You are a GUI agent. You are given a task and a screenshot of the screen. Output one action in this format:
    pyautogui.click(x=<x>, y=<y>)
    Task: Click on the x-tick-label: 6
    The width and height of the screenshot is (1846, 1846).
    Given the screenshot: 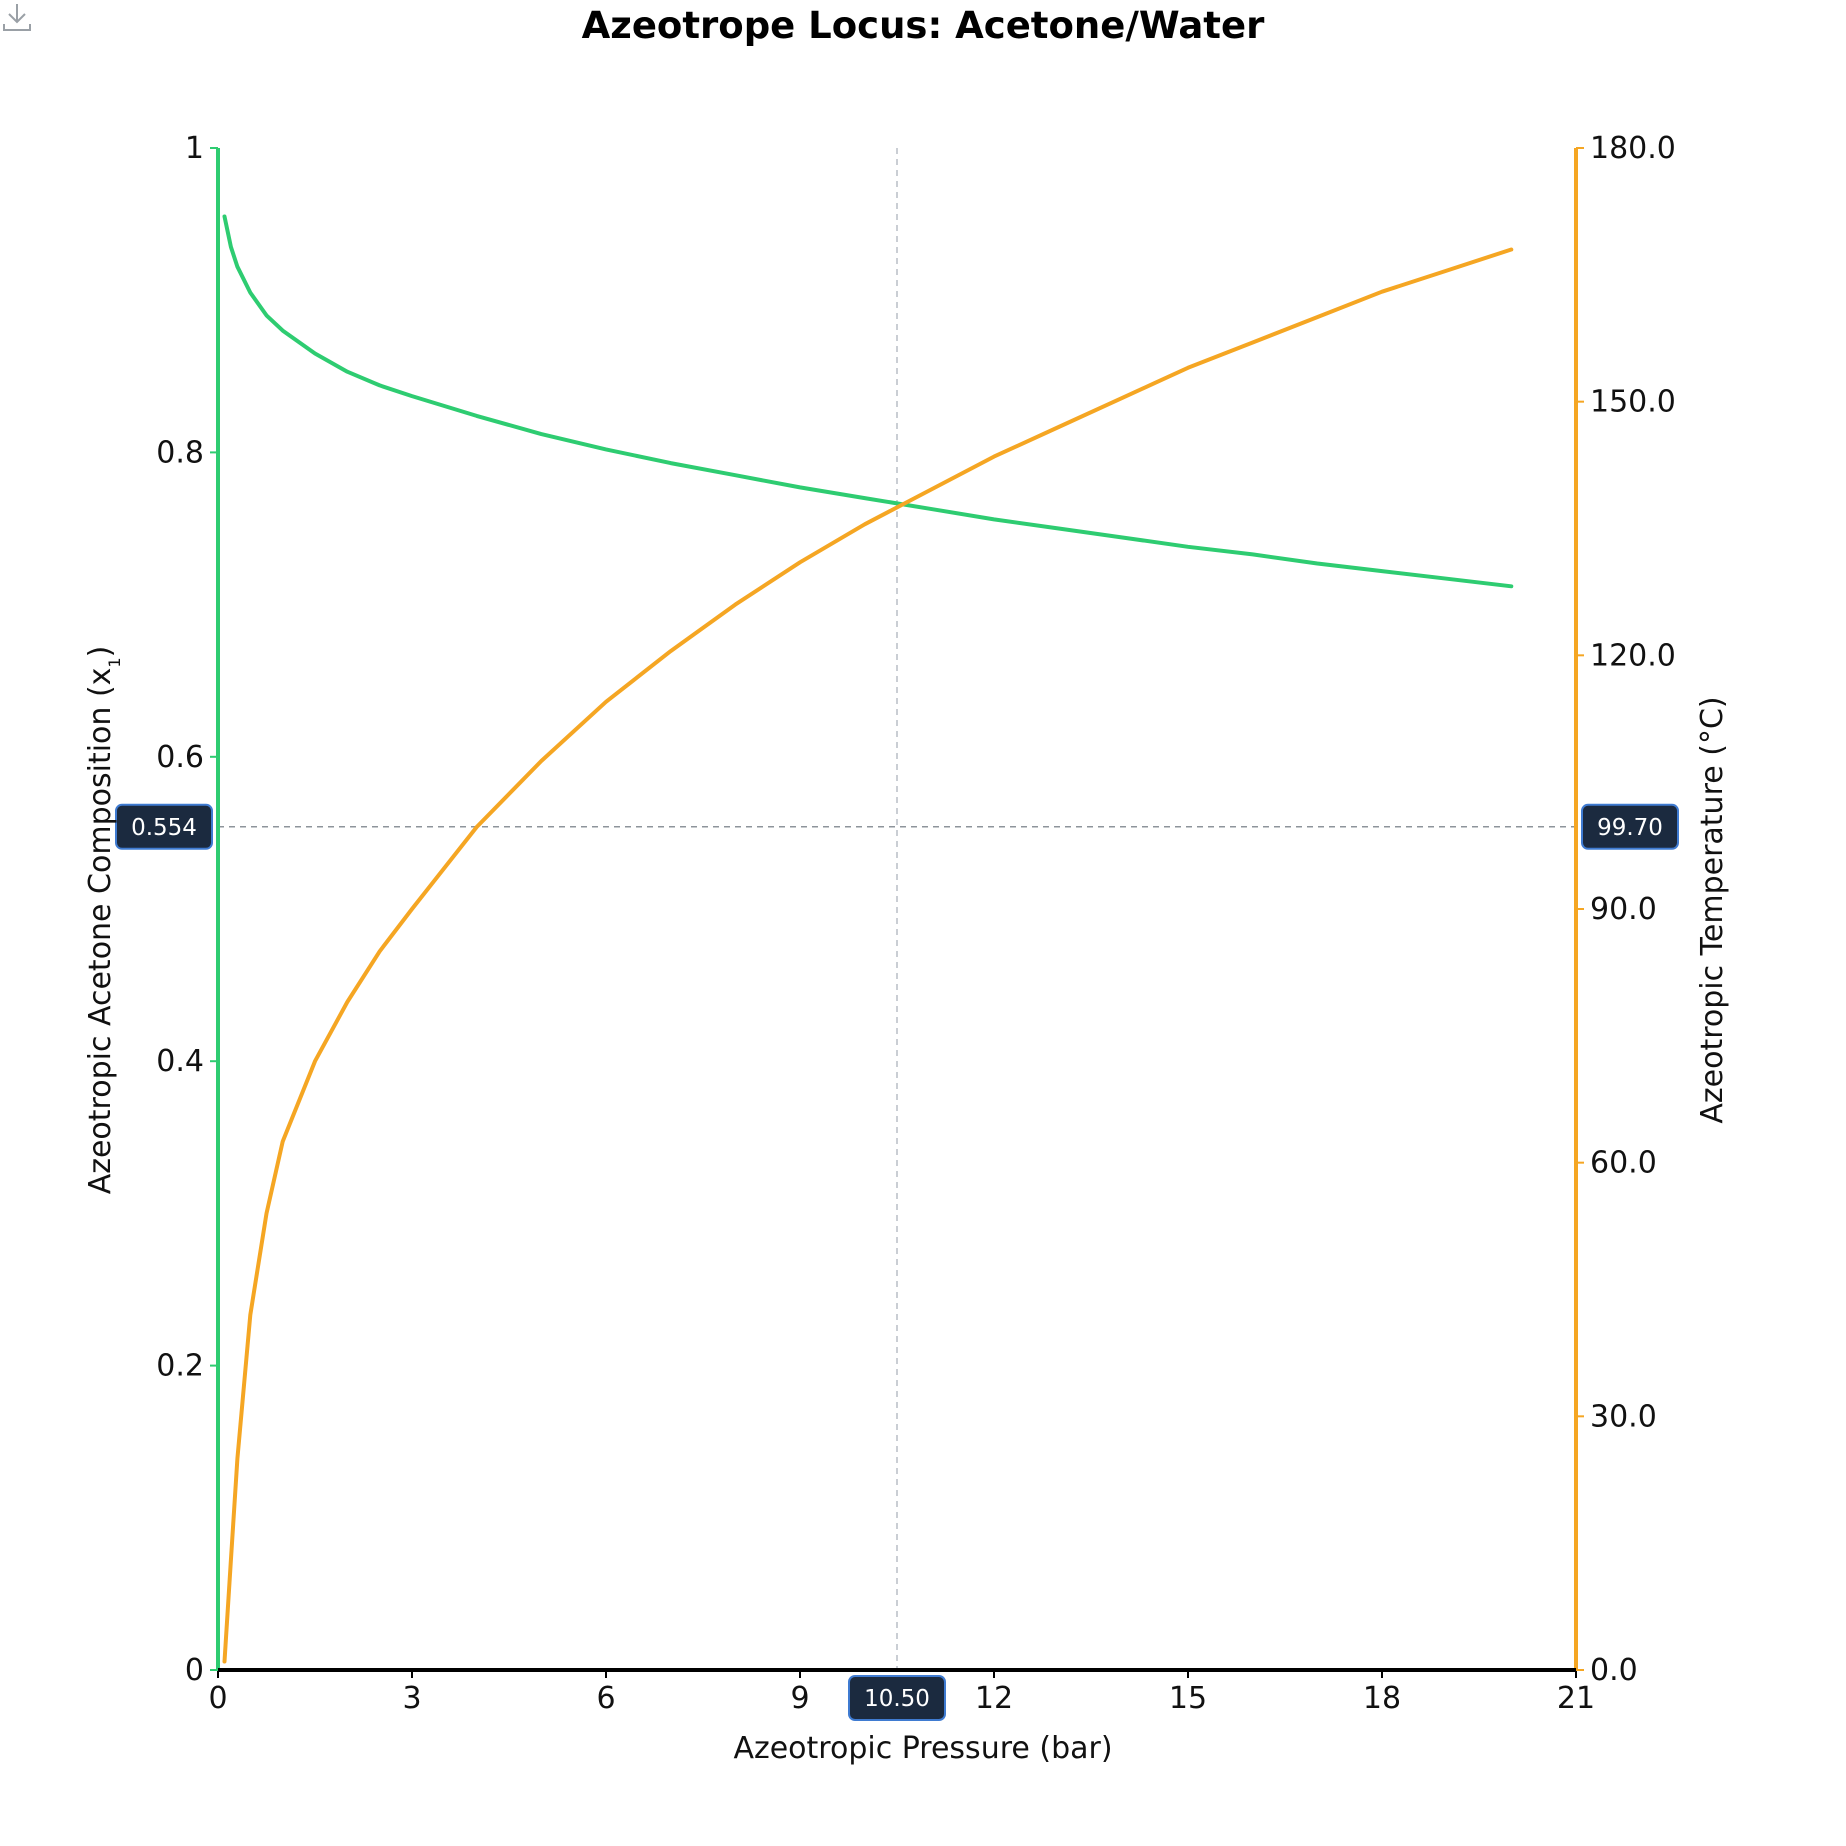 What is the action you would take?
    pyautogui.click(x=605, y=1698)
    